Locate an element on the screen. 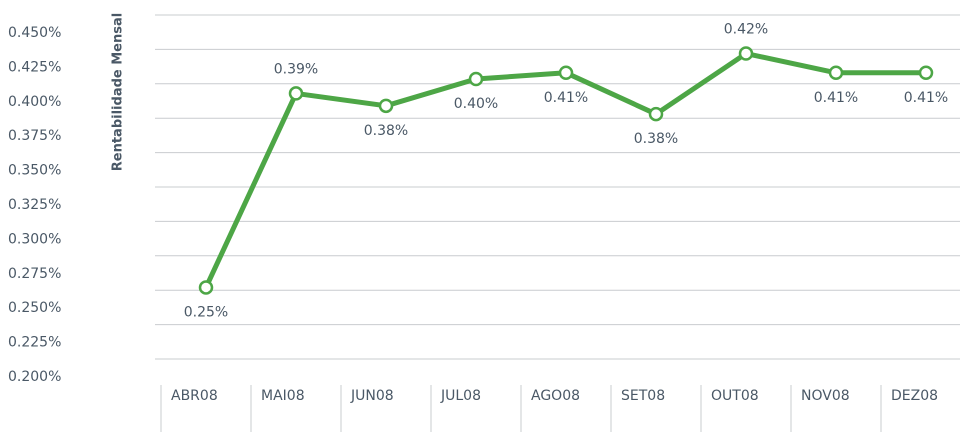 The image size is (961, 432). y-tick-label: 0.375% is located at coordinates (34, 136).